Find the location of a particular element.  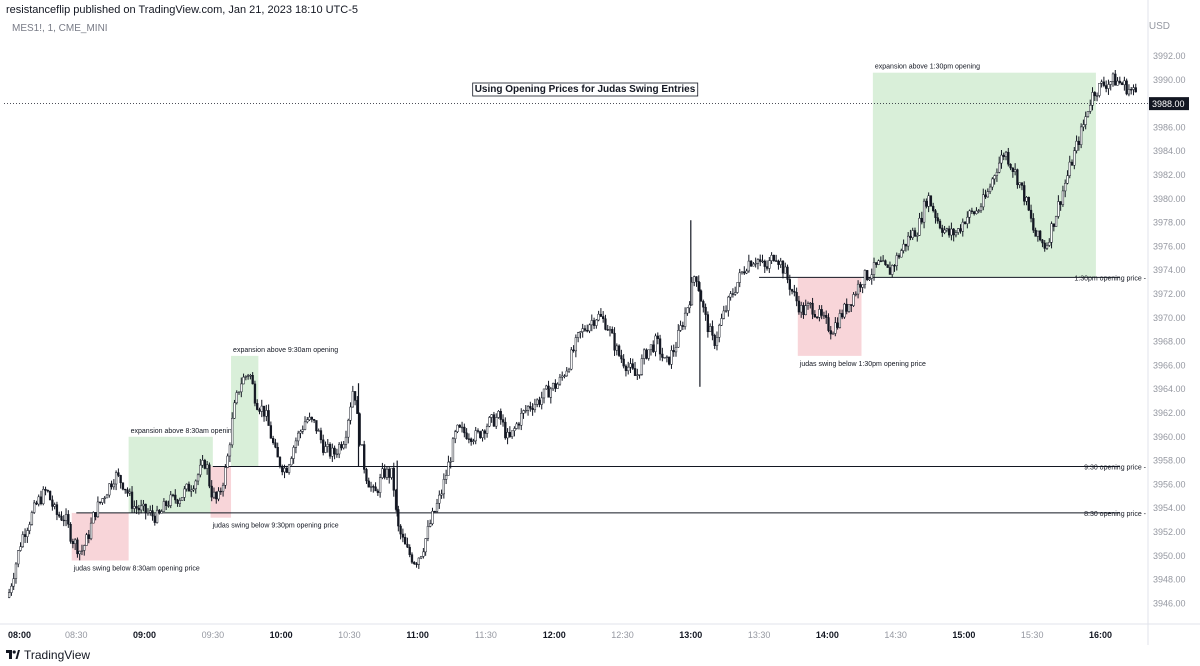

y-tick-label: 3984.00 is located at coordinates (1169, 151).